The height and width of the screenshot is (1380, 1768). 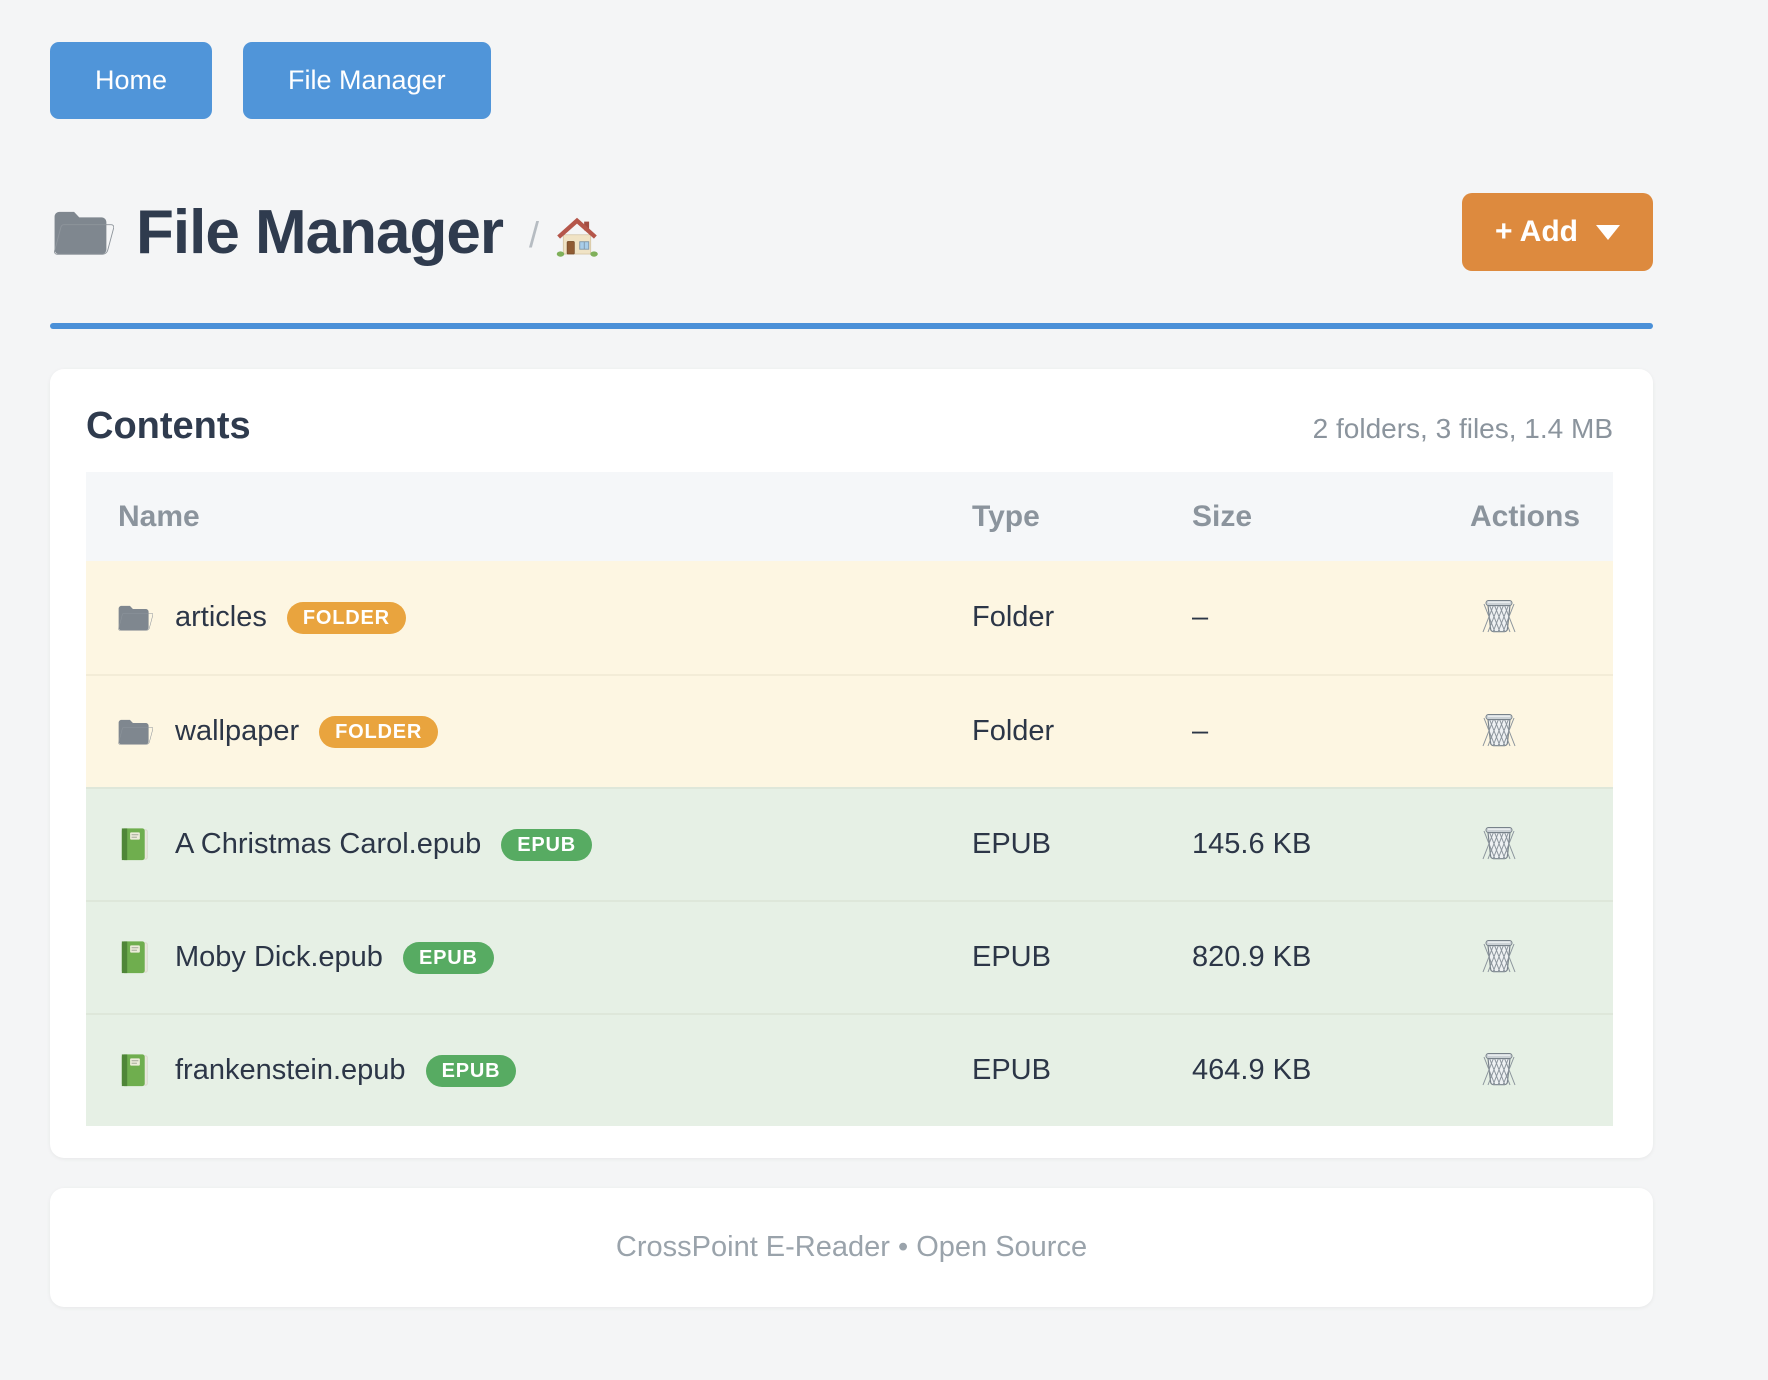 I want to click on name-cell: A Christmas Carol.epub EPUB, so click(x=529, y=844).